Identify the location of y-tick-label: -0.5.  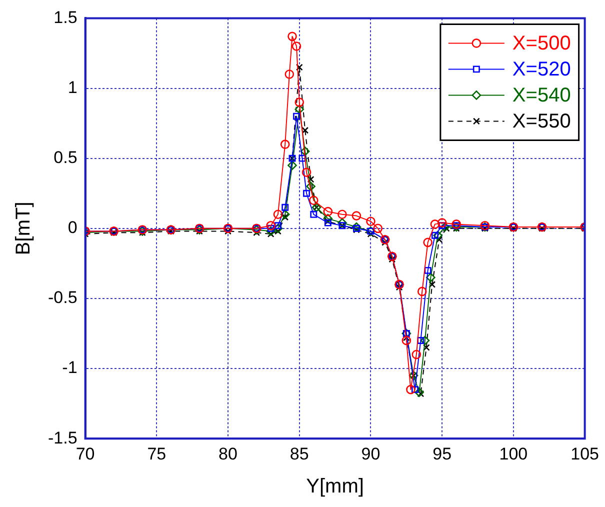
(63, 298).